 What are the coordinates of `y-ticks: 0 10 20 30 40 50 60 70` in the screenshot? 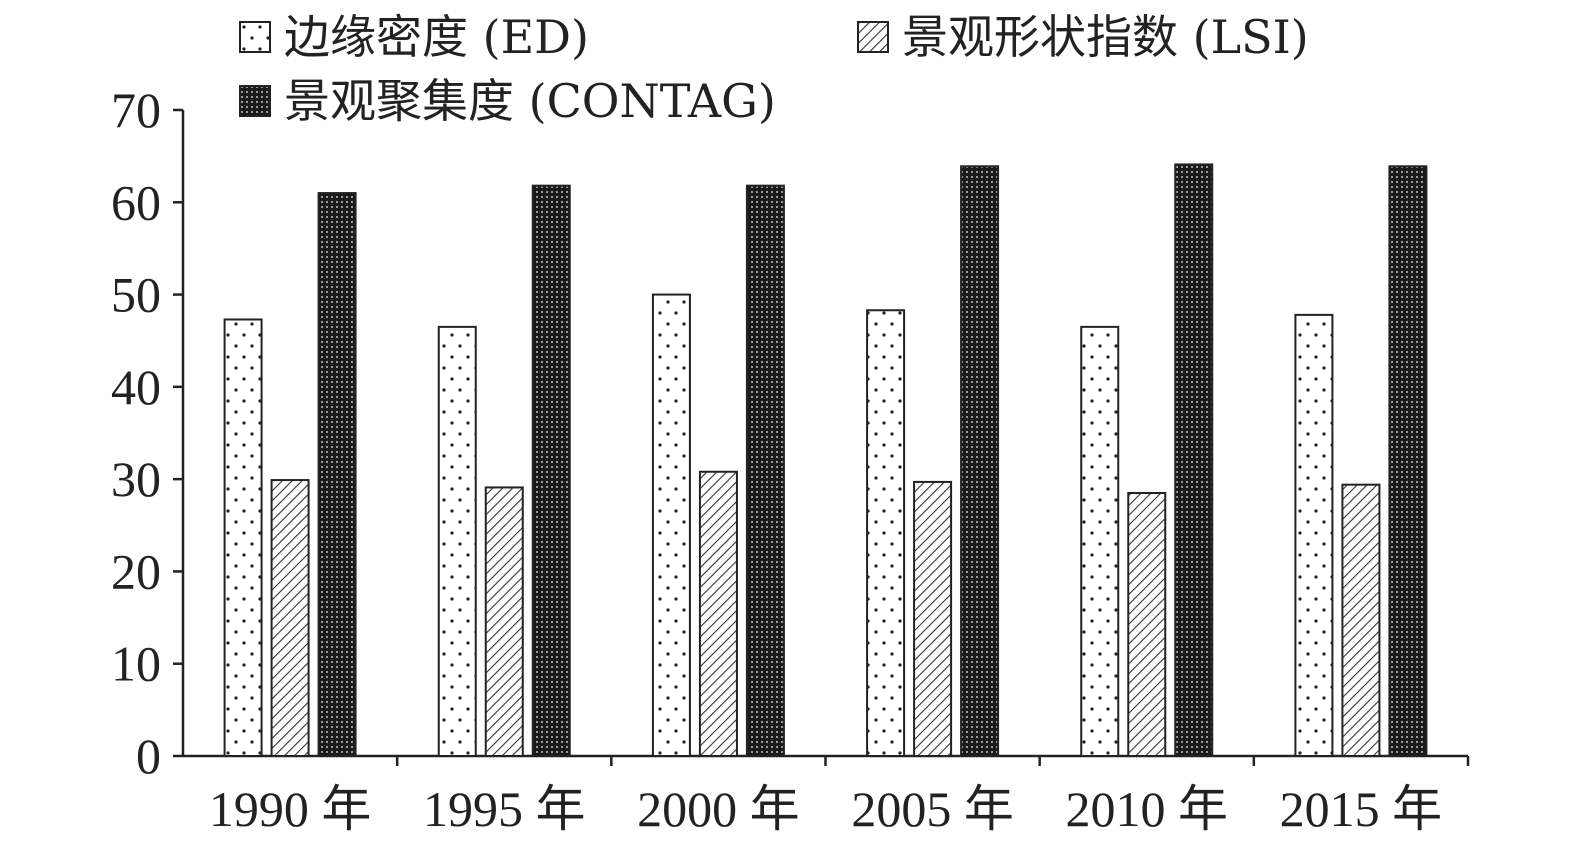 It's located at (147, 433).